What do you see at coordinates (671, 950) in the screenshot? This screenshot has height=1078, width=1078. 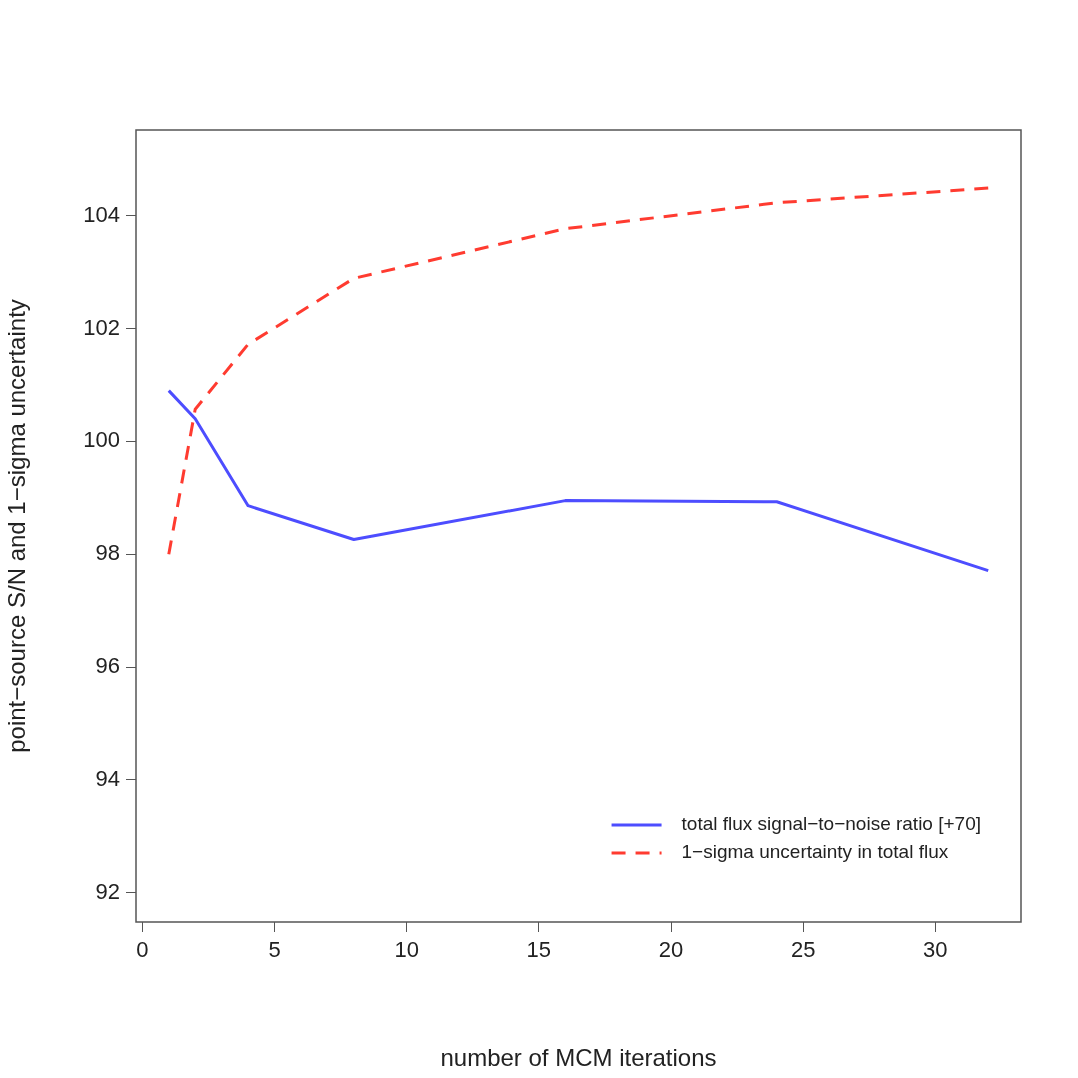 I see `x-tick-label: 20` at bounding box center [671, 950].